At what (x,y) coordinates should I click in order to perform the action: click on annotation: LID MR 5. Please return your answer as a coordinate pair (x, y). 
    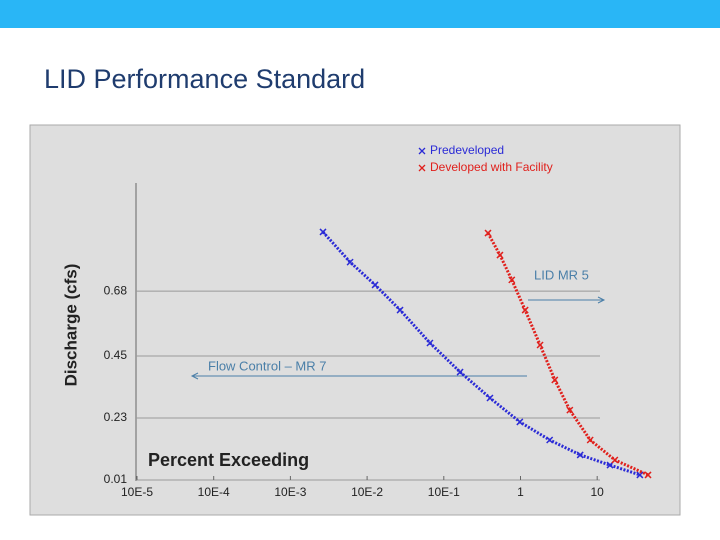
    Looking at the image, I should click on (561, 274).